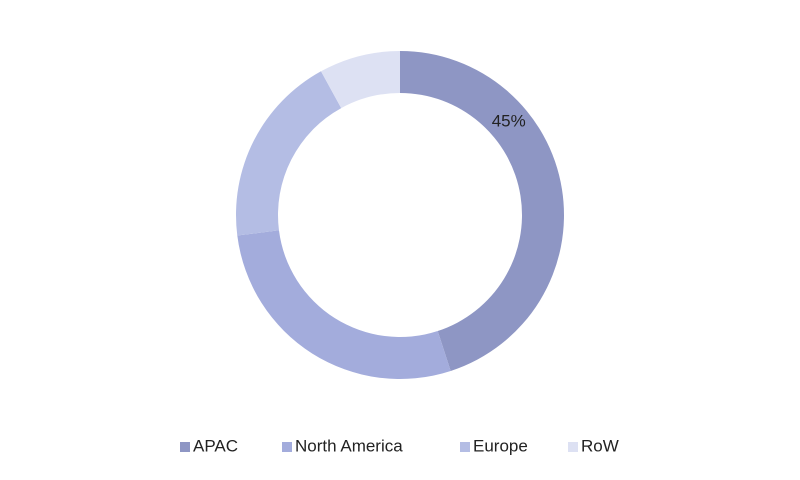 The height and width of the screenshot is (480, 800). Describe the element at coordinates (500, 445) in the screenshot. I see `legend-label: Europe` at that location.